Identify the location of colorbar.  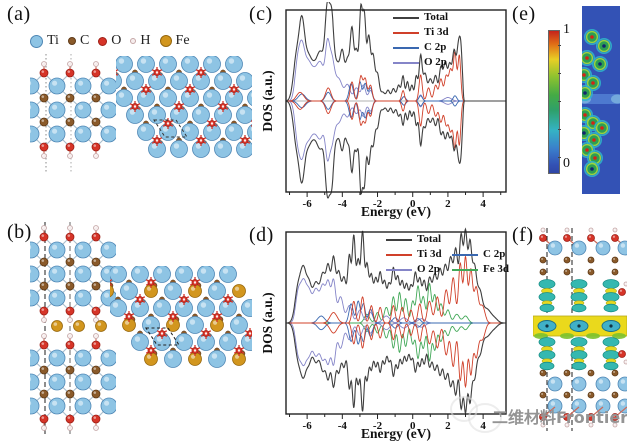
(554, 102).